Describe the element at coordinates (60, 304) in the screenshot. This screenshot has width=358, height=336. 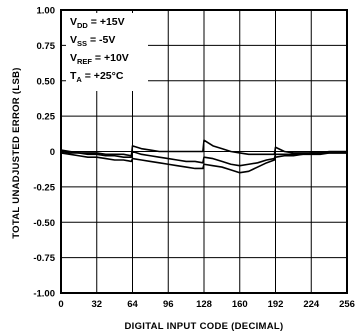
I see `x-tick-label: 0` at that location.